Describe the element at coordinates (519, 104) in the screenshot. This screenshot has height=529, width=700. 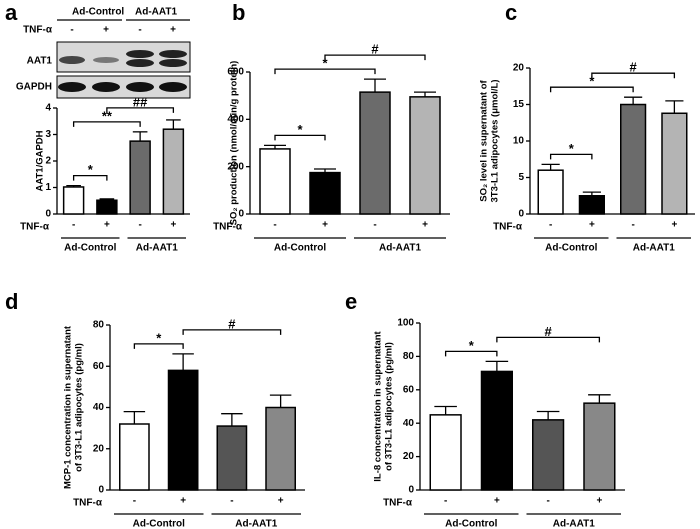
I see `y-tick-label: 15` at that location.